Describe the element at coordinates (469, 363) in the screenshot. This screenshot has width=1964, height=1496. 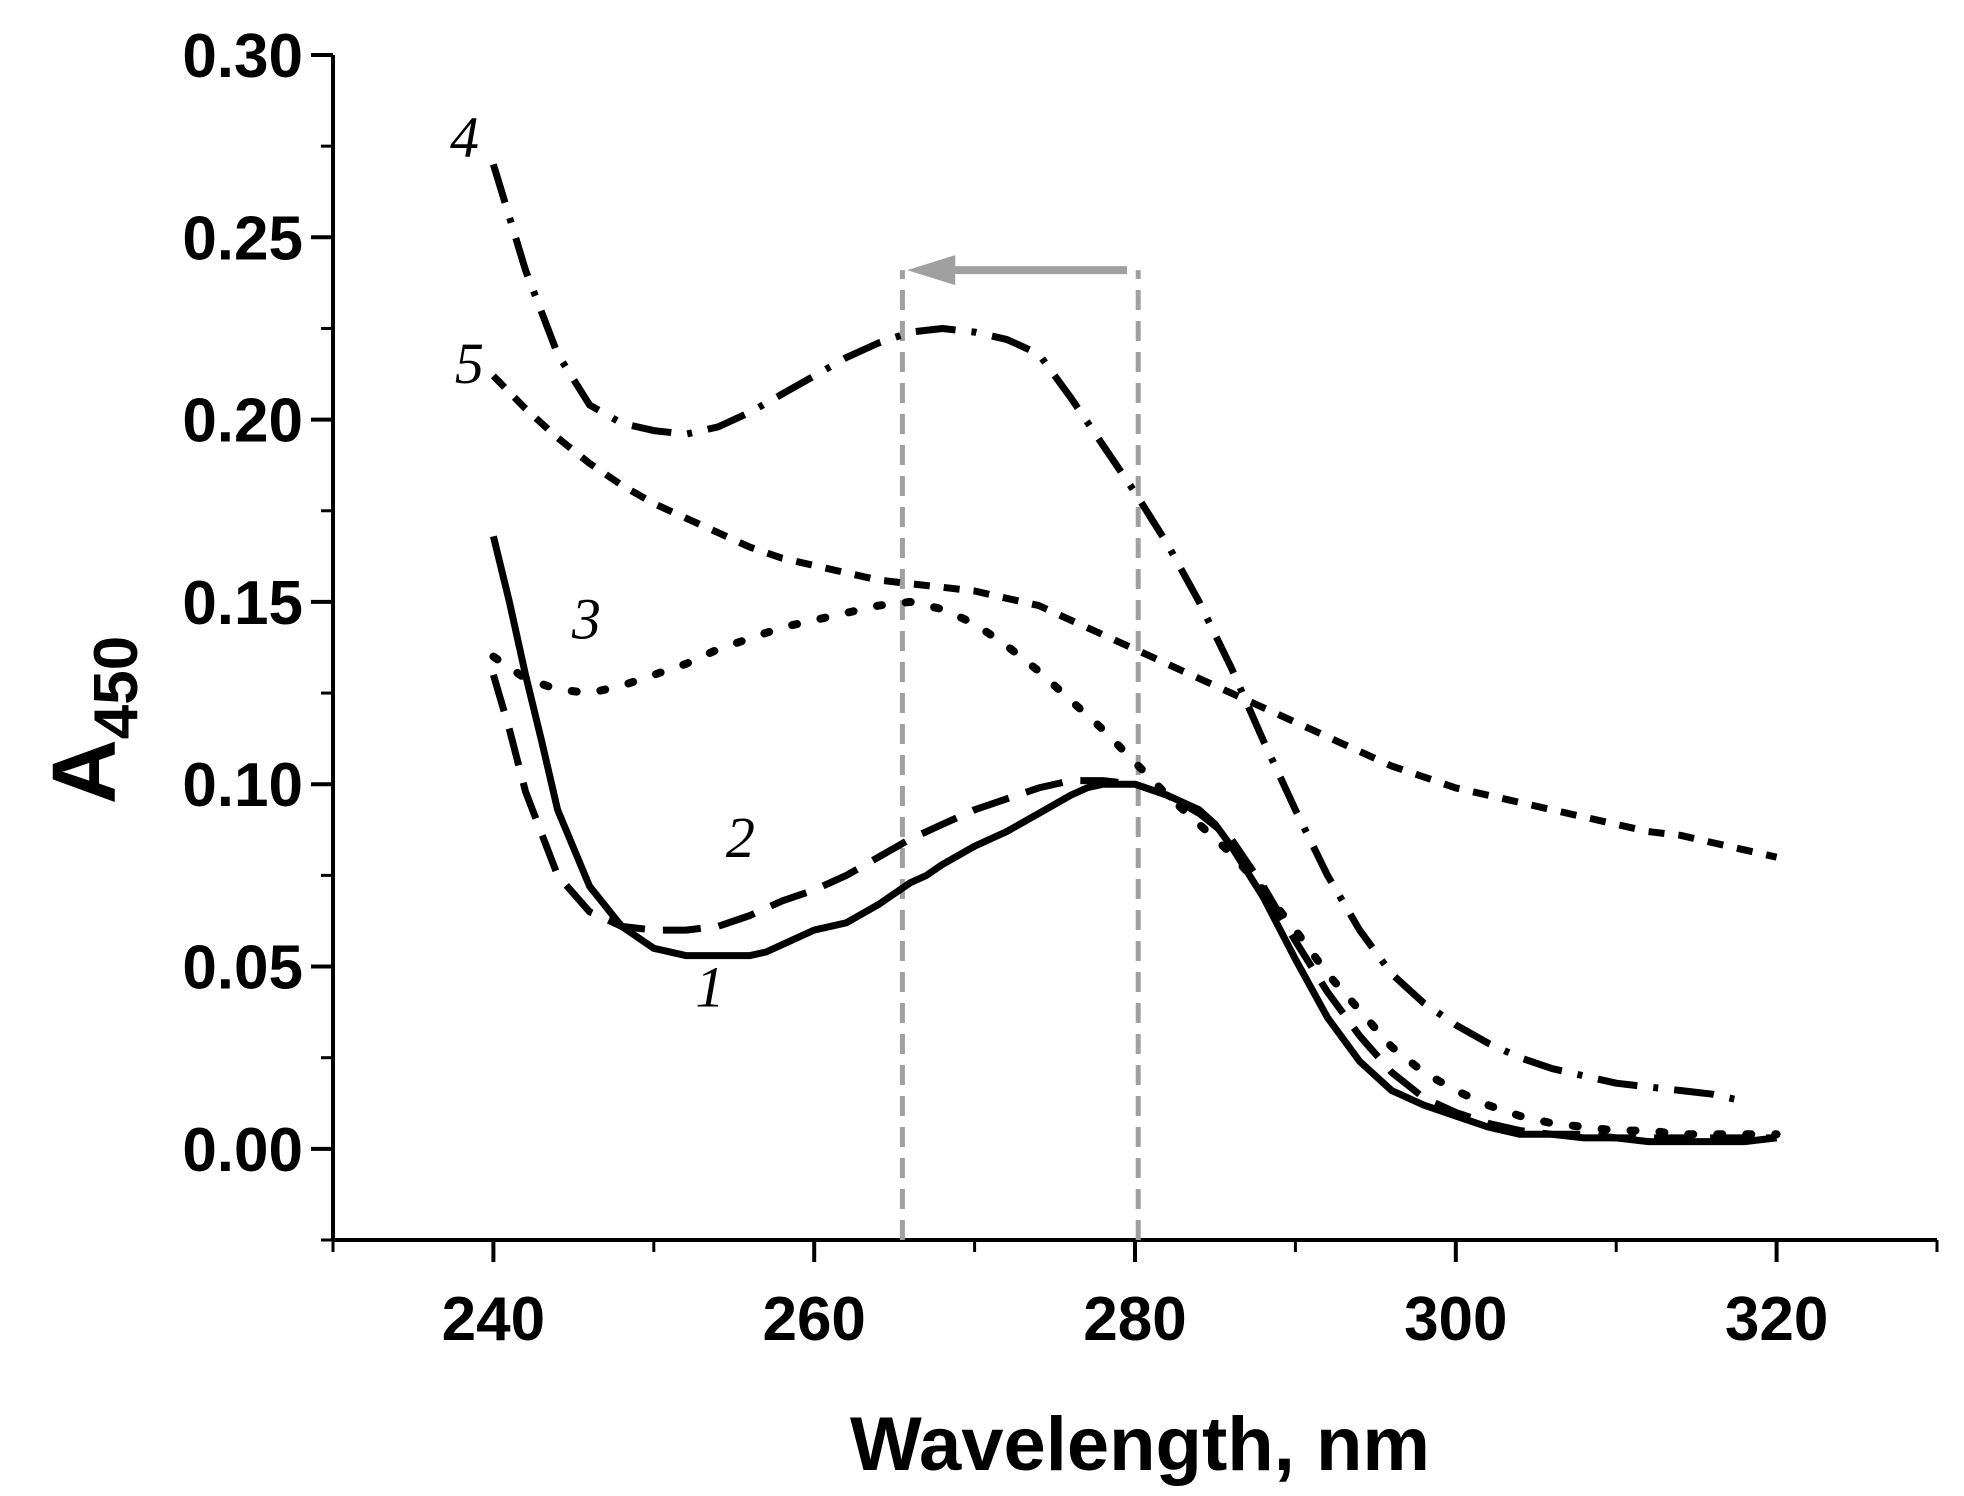
I see `series-label-5: 5` at that location.